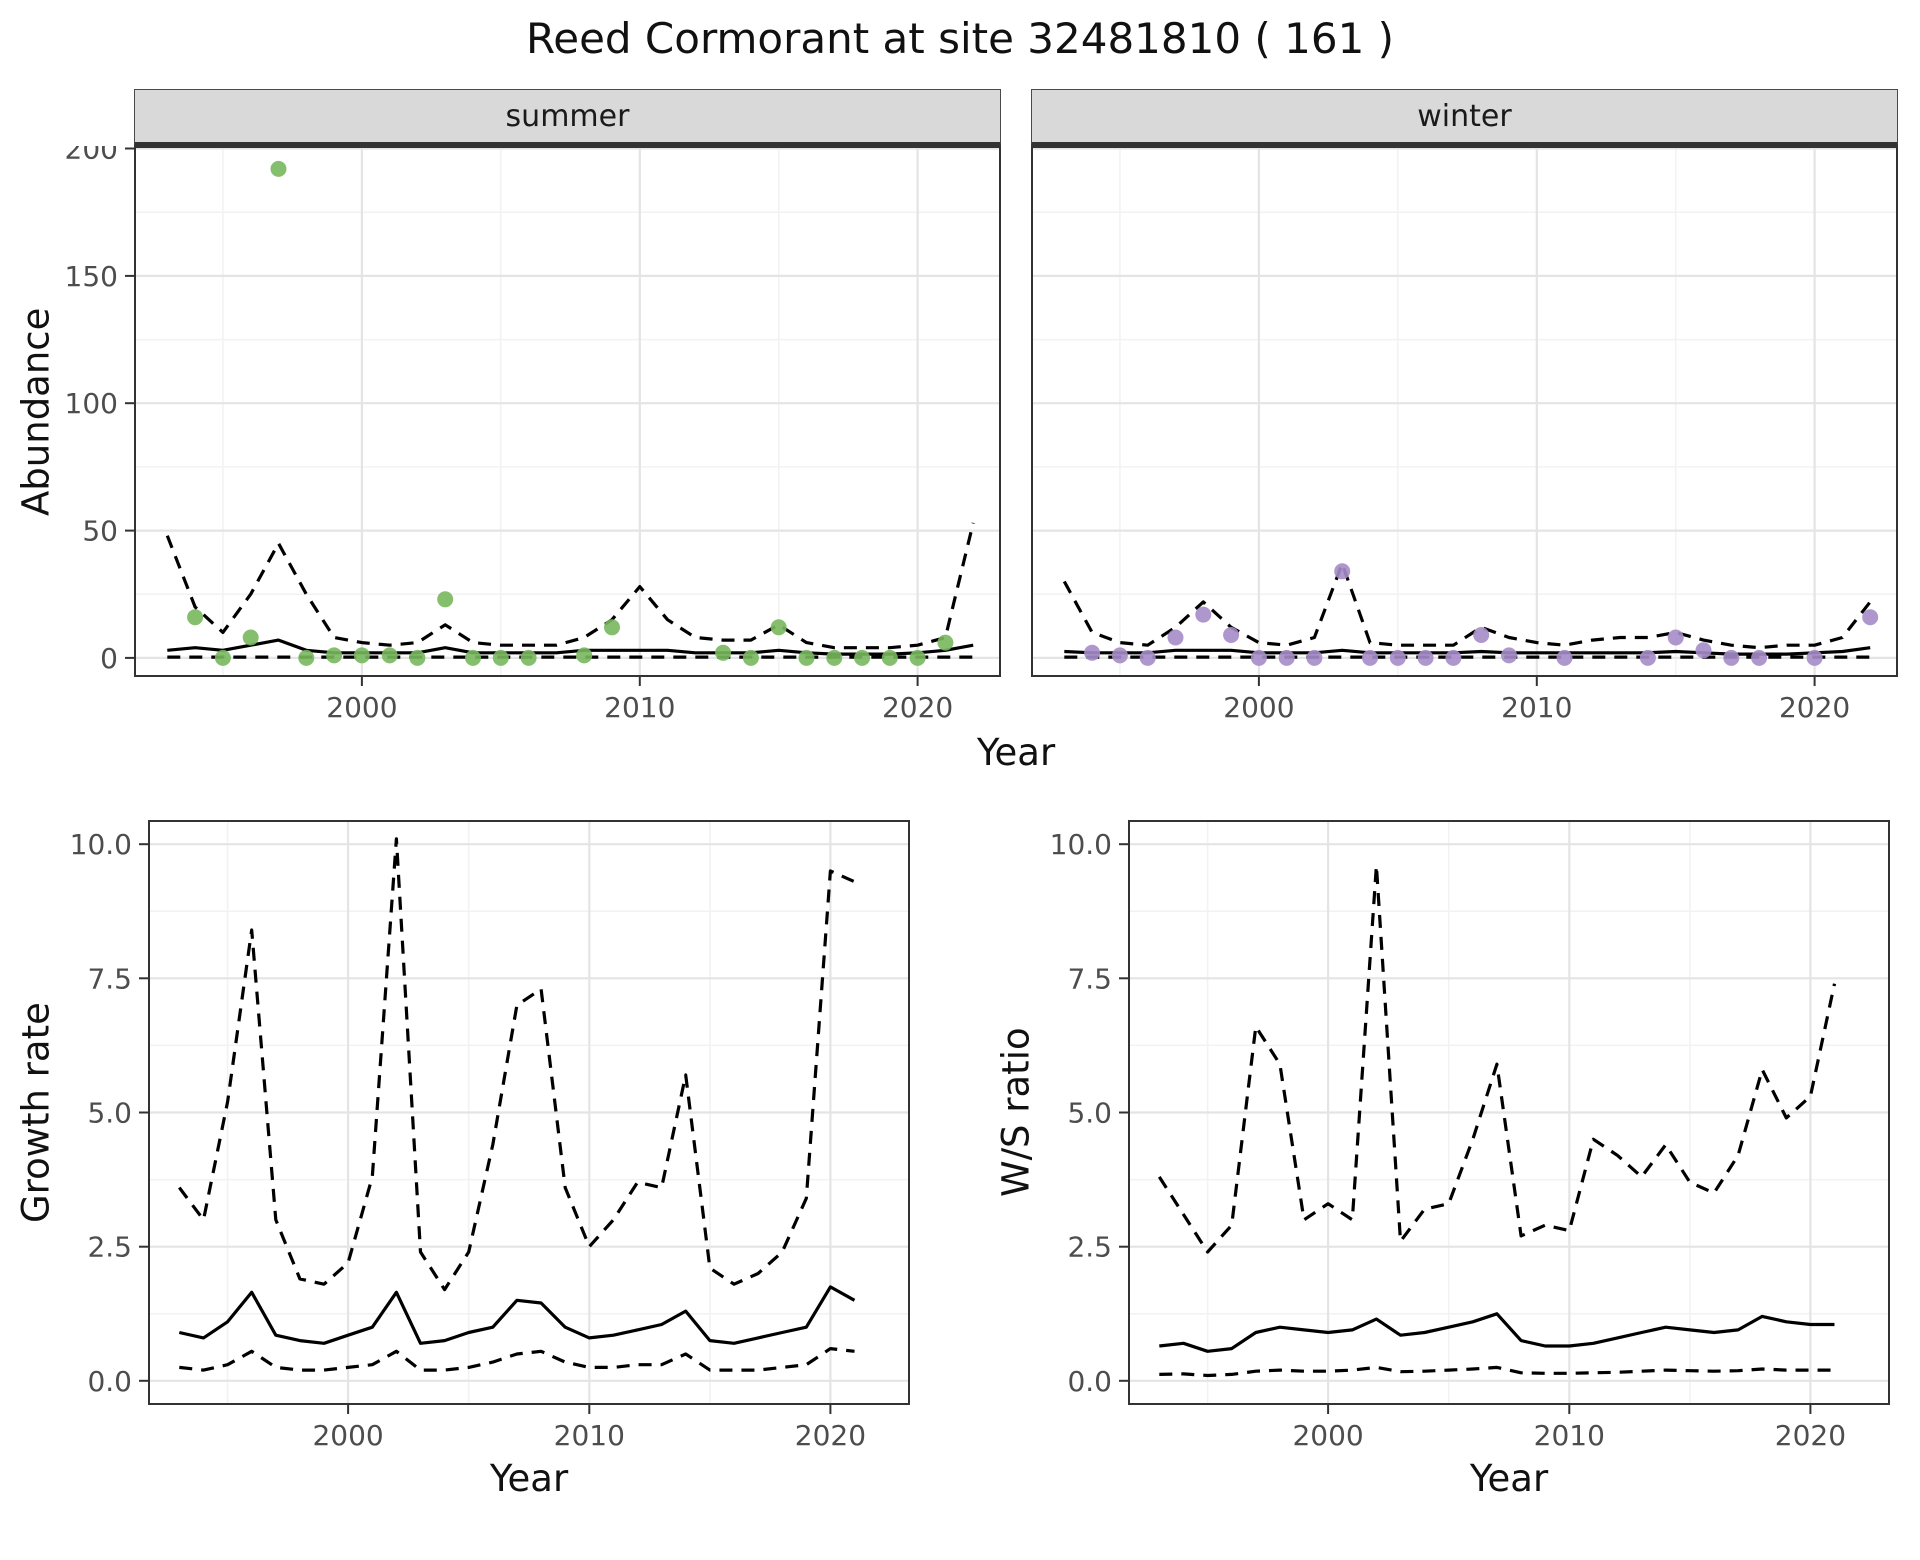 The image size is (1920, 1560). I want to click on abundance-x-axis-title: Year, so click(1016, 752).